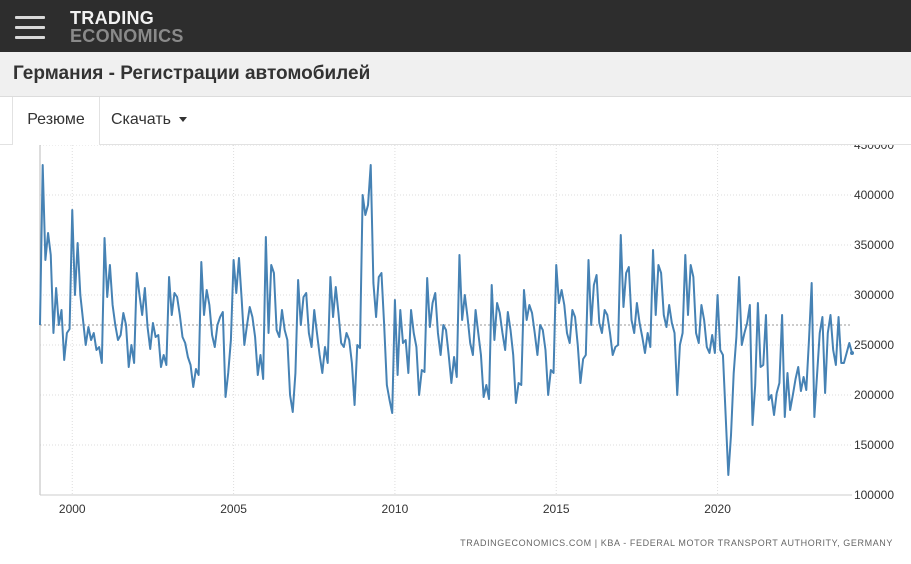 This screenshot has width=911, height=564. Describe the element at coordinates (874, 148) in the screenshot. I see `y-tick-label: 450000` at that location.